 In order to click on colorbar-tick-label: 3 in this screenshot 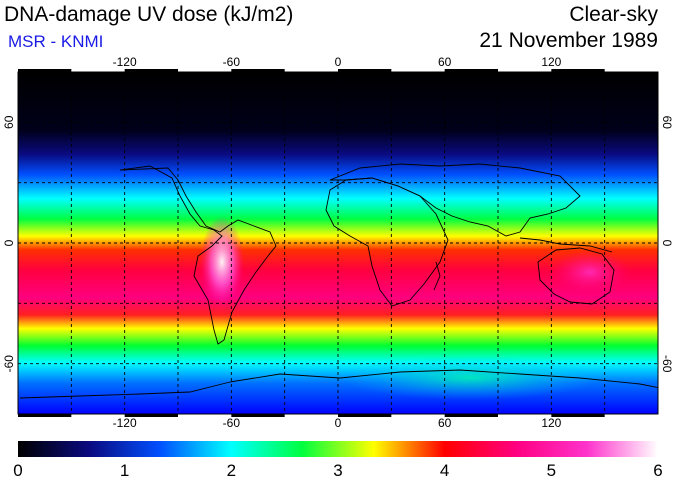, I will do `click(337, 470)`.